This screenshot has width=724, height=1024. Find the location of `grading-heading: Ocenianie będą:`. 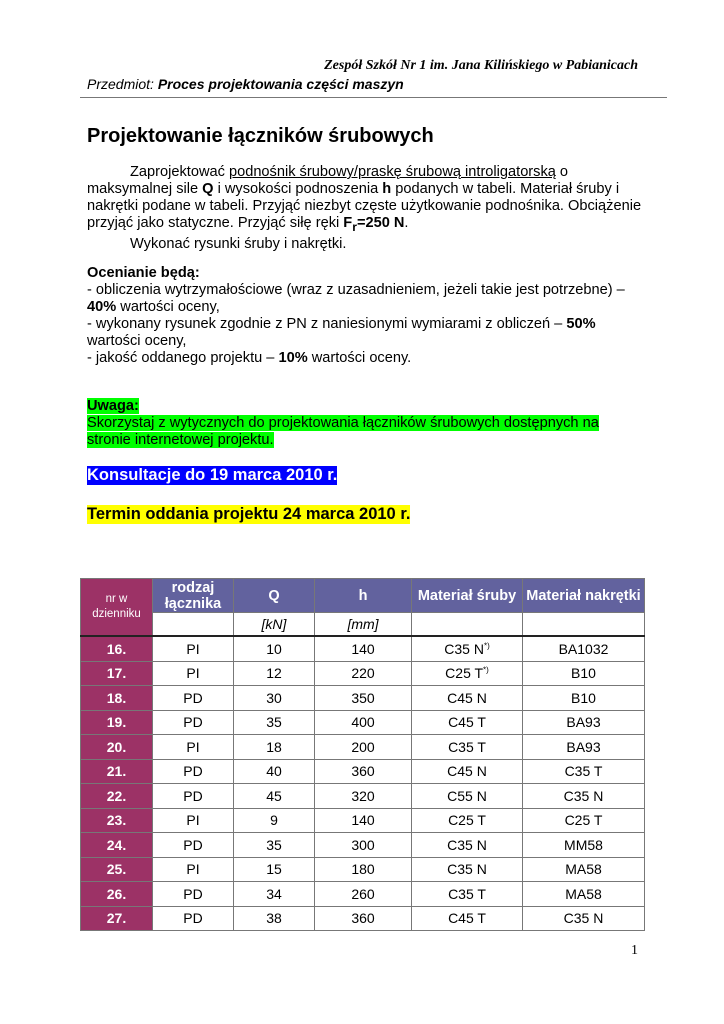

grading-heading: Ocenianie będą: is located at coordinates (143, 273).